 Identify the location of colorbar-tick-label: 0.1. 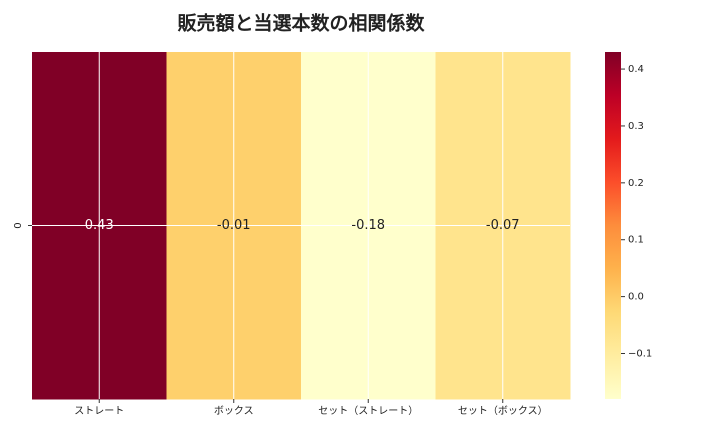
(636, 240).